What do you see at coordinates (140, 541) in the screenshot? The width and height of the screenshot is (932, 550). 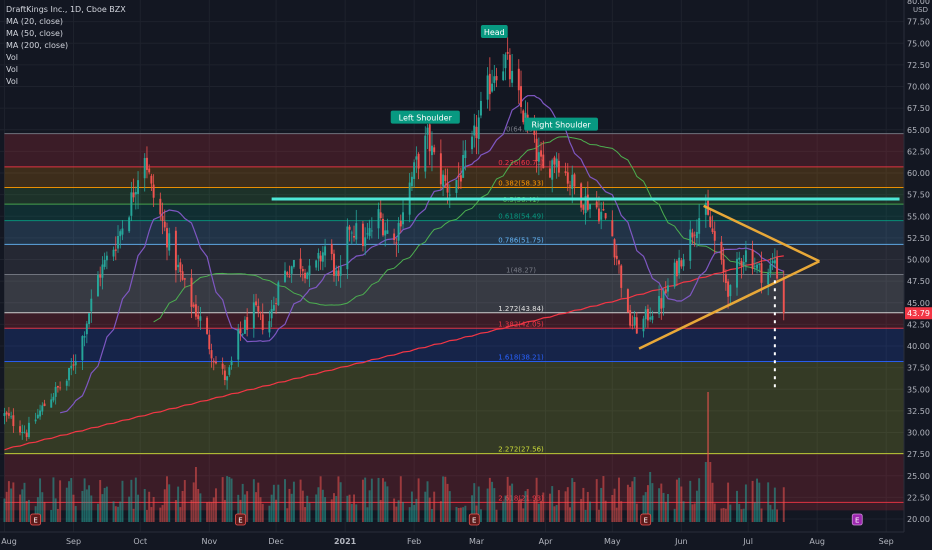 I see `time-tick-label: Oct` at bounding box center [140, 541].